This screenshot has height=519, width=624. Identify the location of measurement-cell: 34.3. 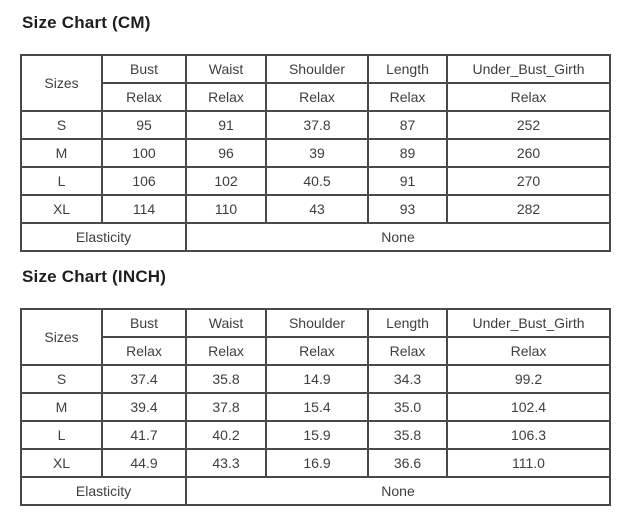
(407, 379).